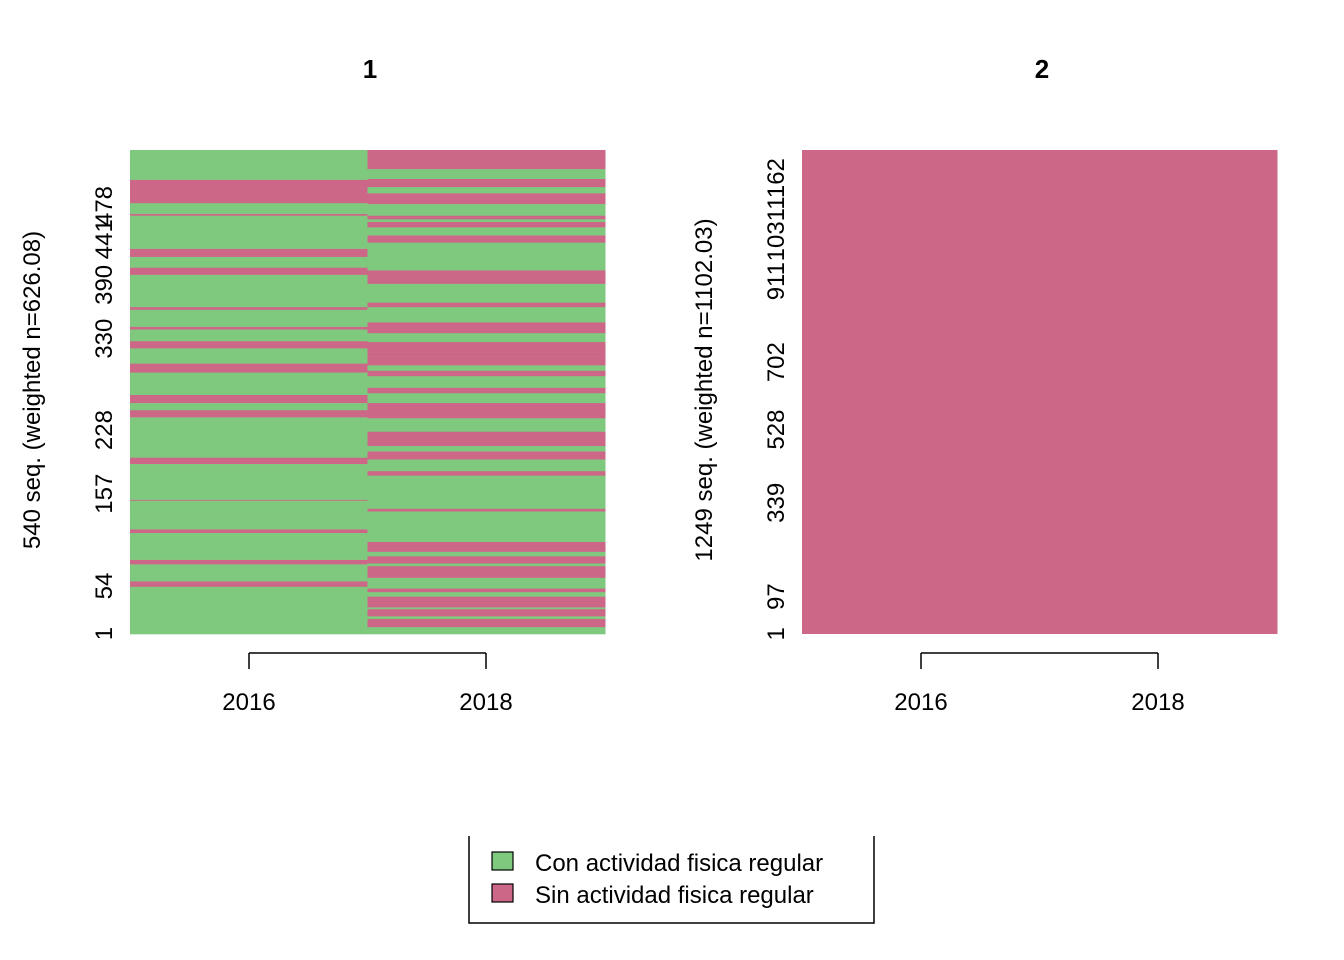  Describe the element at coordinates (248, 702) in the screenshot. I see `panel-1-x-tick-label-2016: 2016` at that location.